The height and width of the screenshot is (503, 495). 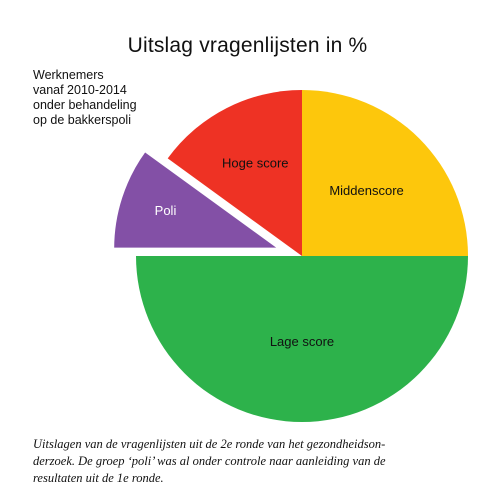 I want to click on slice-label-lage-score: Lage score, so click(x=302, y=341).